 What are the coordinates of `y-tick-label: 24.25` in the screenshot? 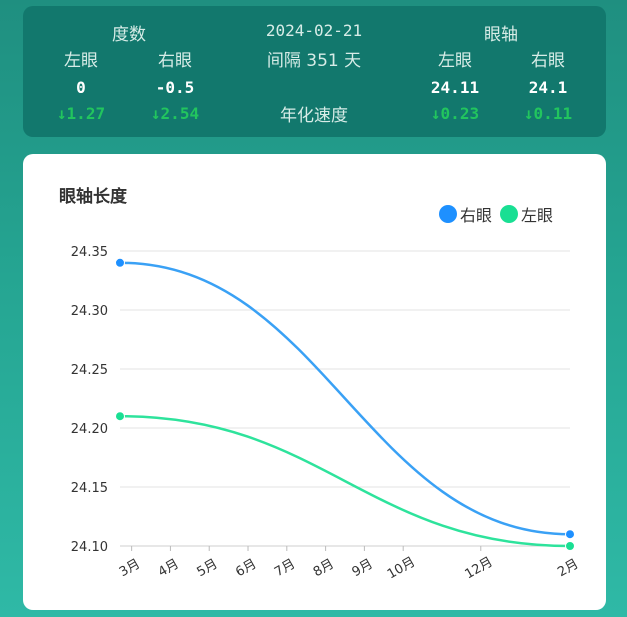 It's located at (89, 370).